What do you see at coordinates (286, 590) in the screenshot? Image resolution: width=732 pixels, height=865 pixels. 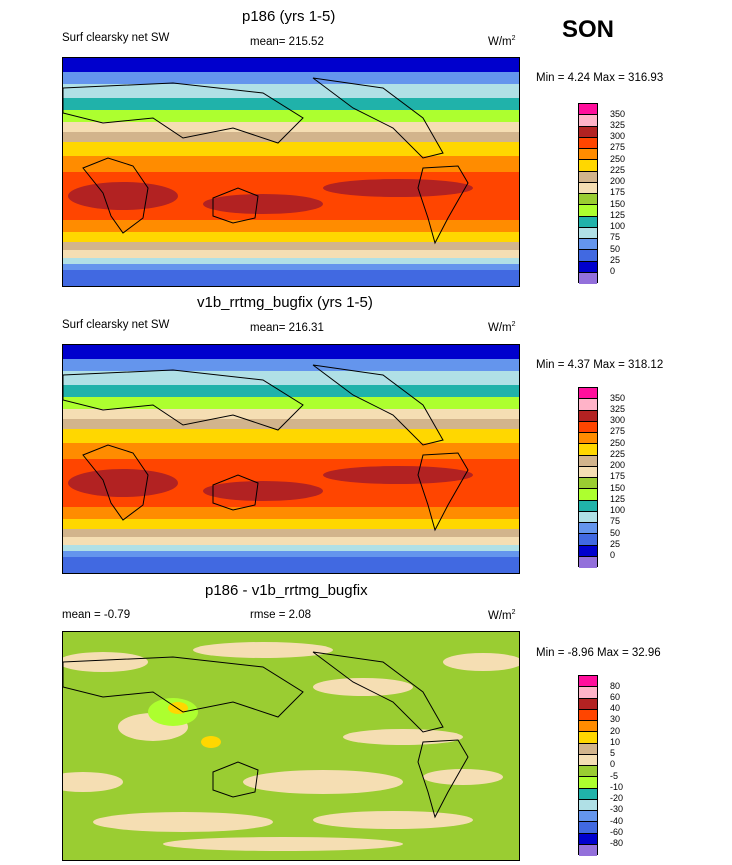 I see `panel3-title: p186 - v1b_rrtmg_bugfix` at bounding box center [286, 590].